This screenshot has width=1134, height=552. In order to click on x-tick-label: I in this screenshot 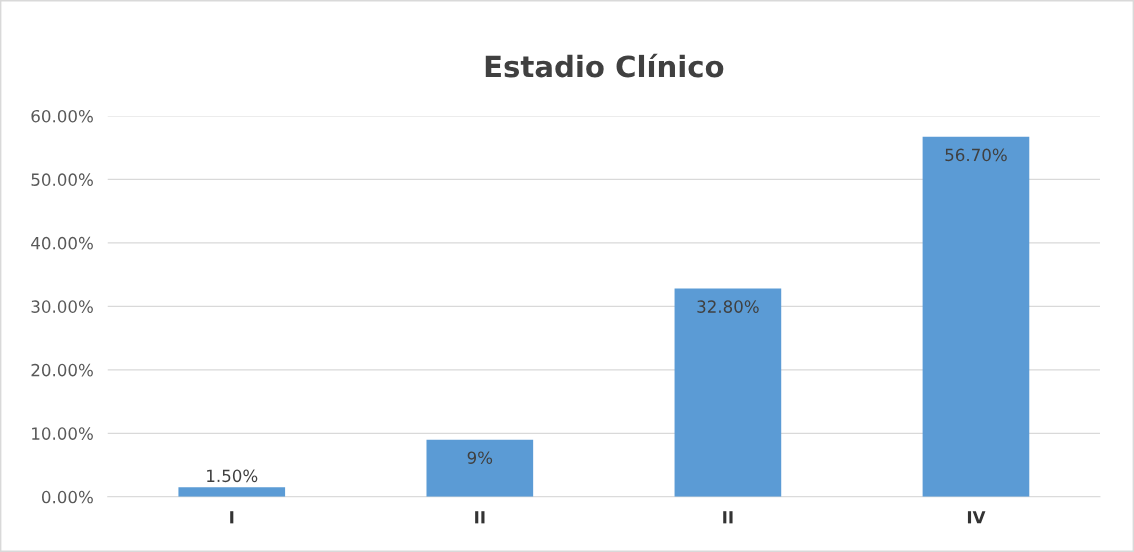, I will do `click(232, 517)`.